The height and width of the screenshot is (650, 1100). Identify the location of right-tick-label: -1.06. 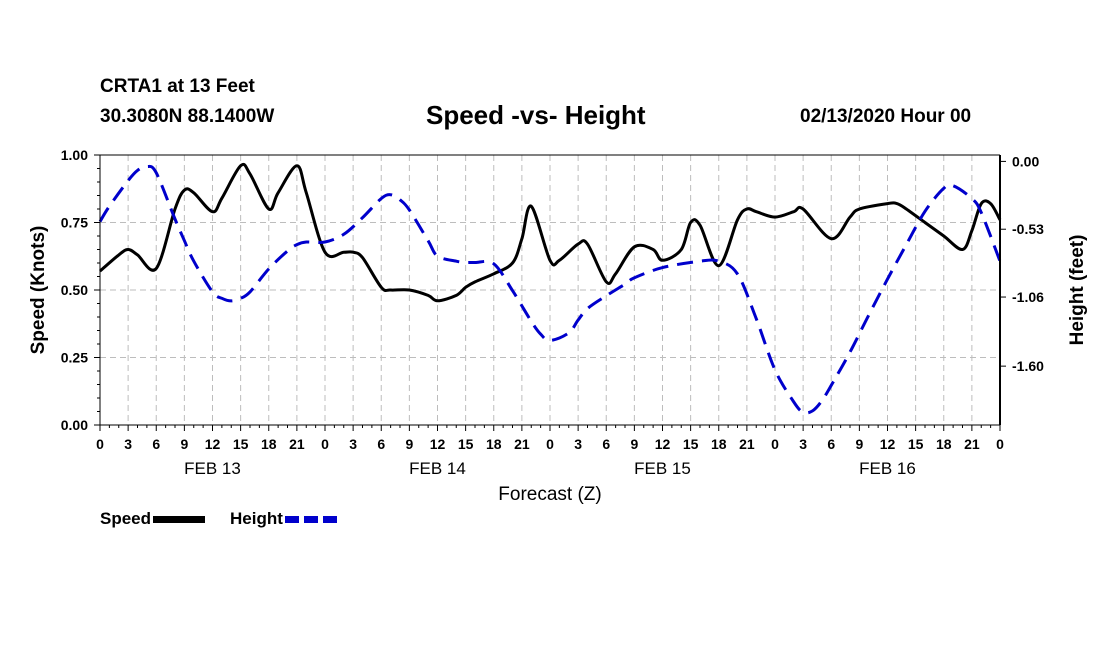
(1028, 297).